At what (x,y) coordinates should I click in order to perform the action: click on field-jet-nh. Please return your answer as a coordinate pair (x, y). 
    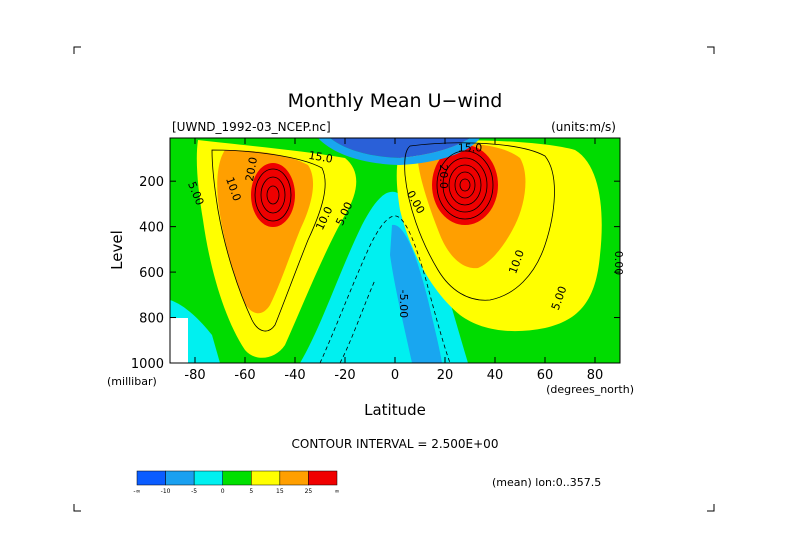
    Looking at the image, I should click on (465, 185).